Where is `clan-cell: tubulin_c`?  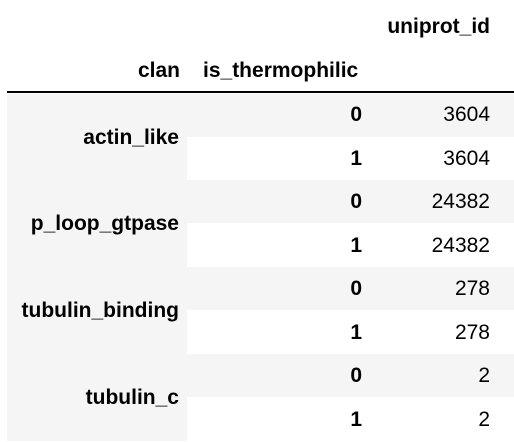 clan-cell: tubulin_c is located at coordinates (97, 397).